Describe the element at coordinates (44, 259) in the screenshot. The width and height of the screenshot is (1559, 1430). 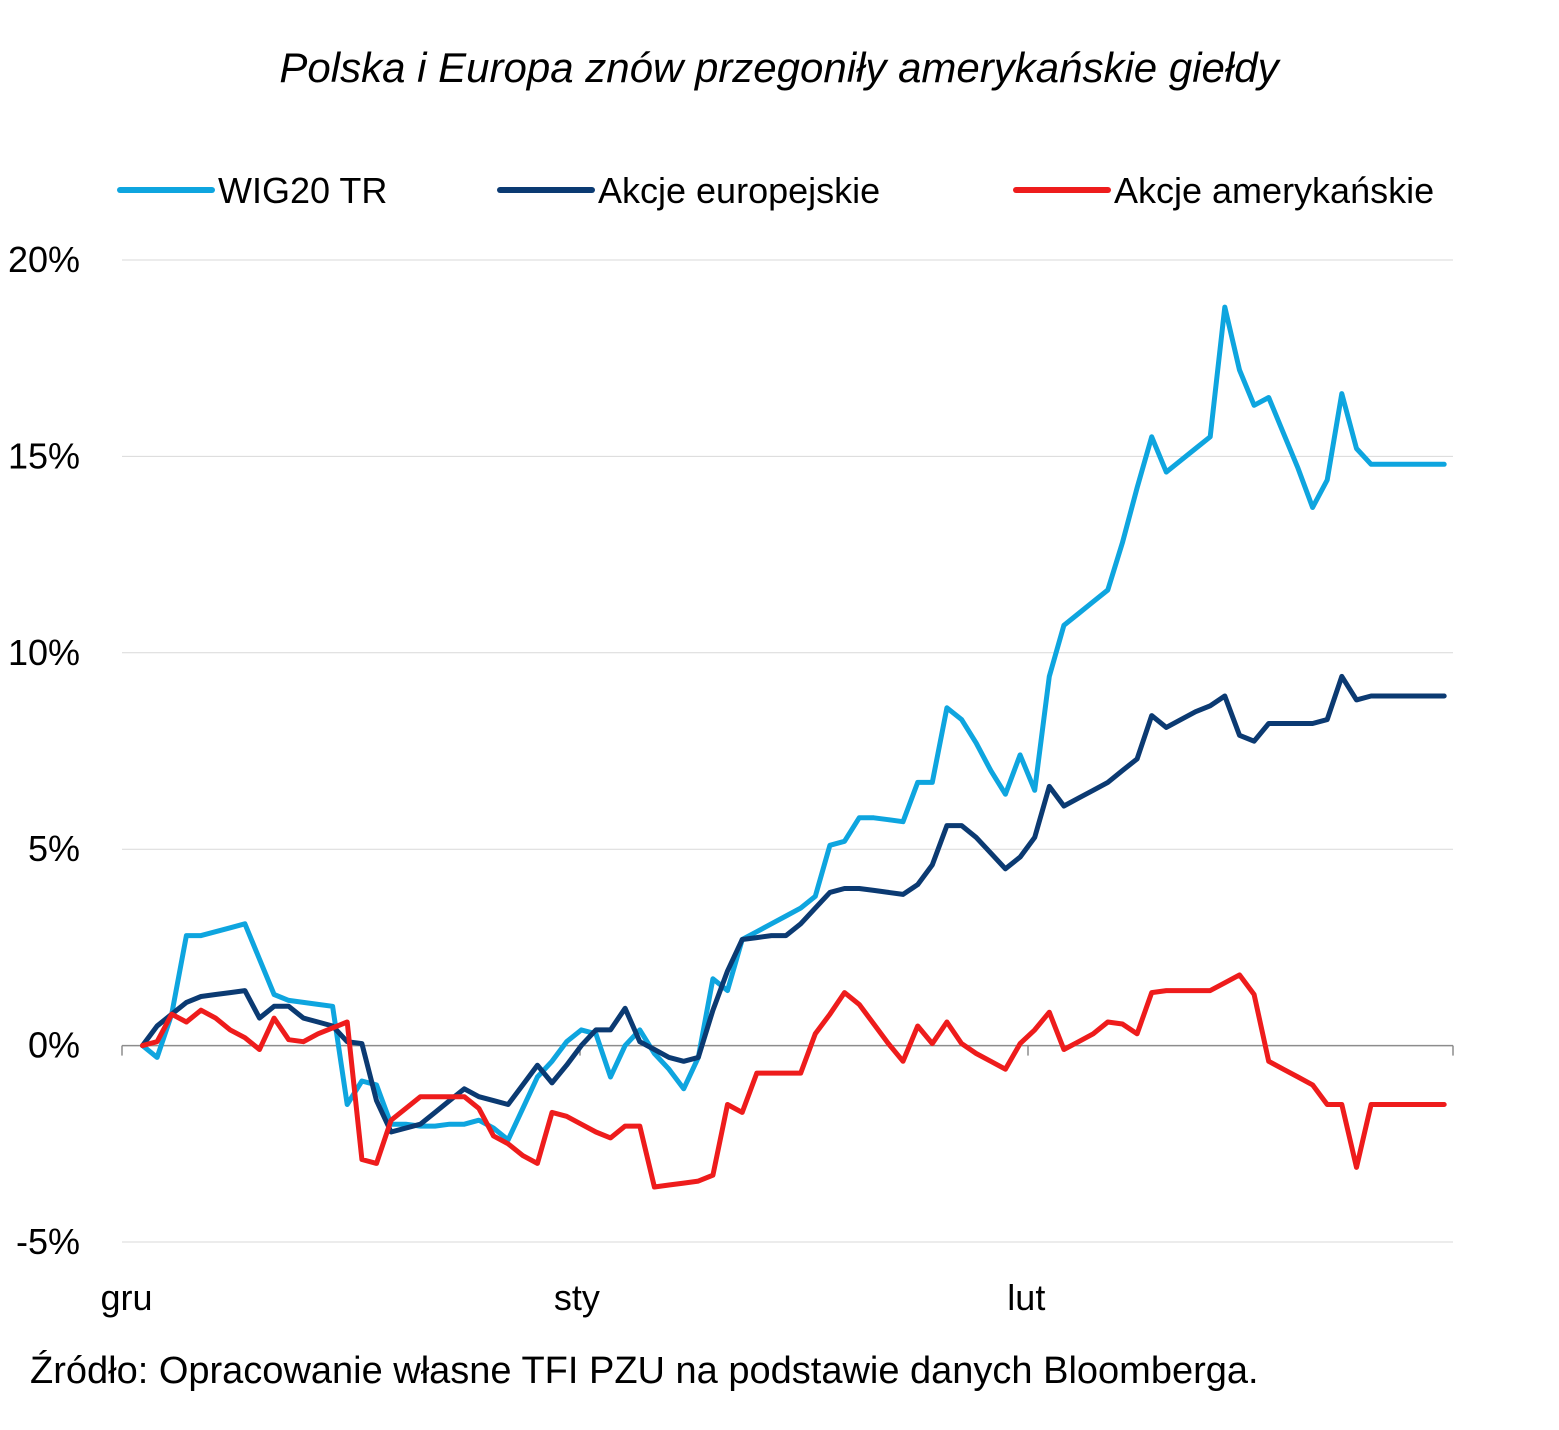
I see `y-tick-label: 20%` at that location.